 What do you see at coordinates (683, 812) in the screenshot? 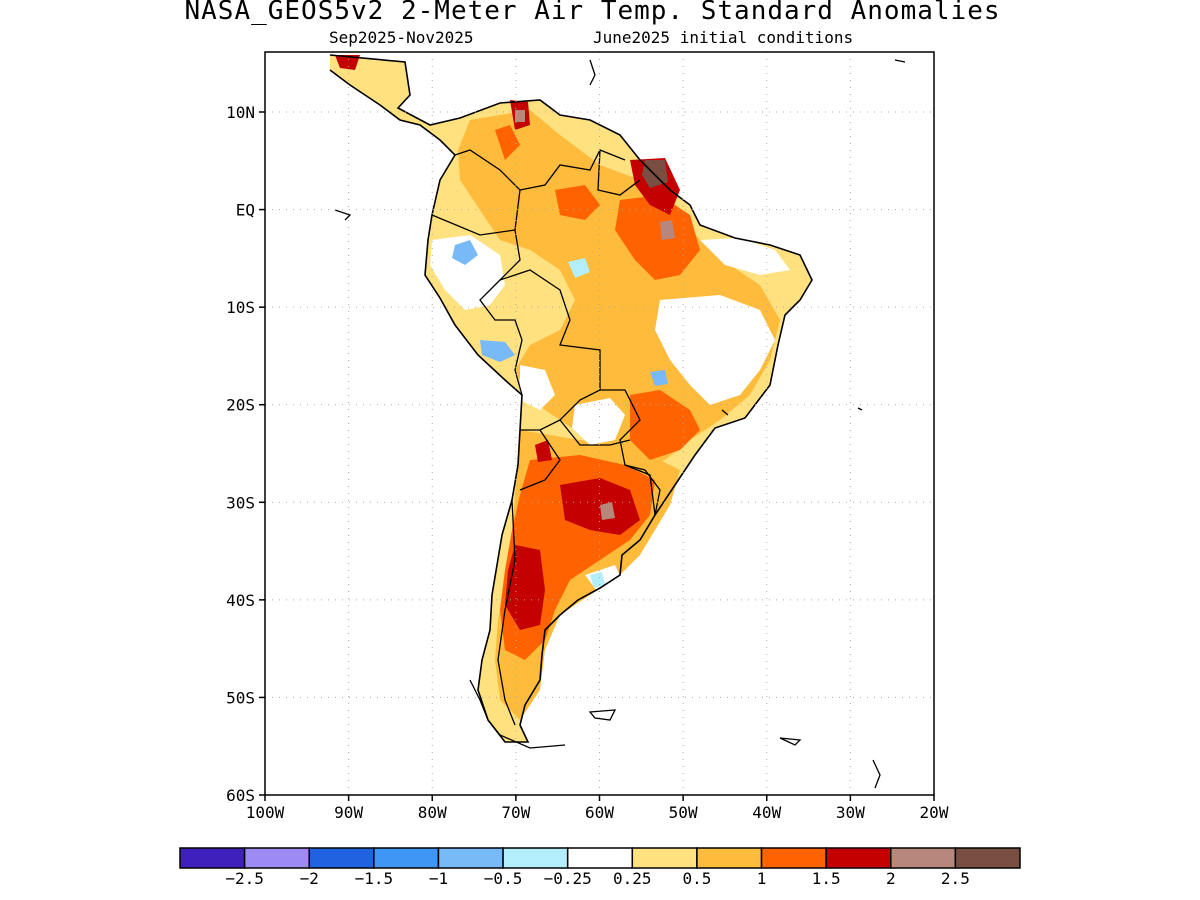
I see `lon-tick-label: 50W` at bounding box center [683, 812].